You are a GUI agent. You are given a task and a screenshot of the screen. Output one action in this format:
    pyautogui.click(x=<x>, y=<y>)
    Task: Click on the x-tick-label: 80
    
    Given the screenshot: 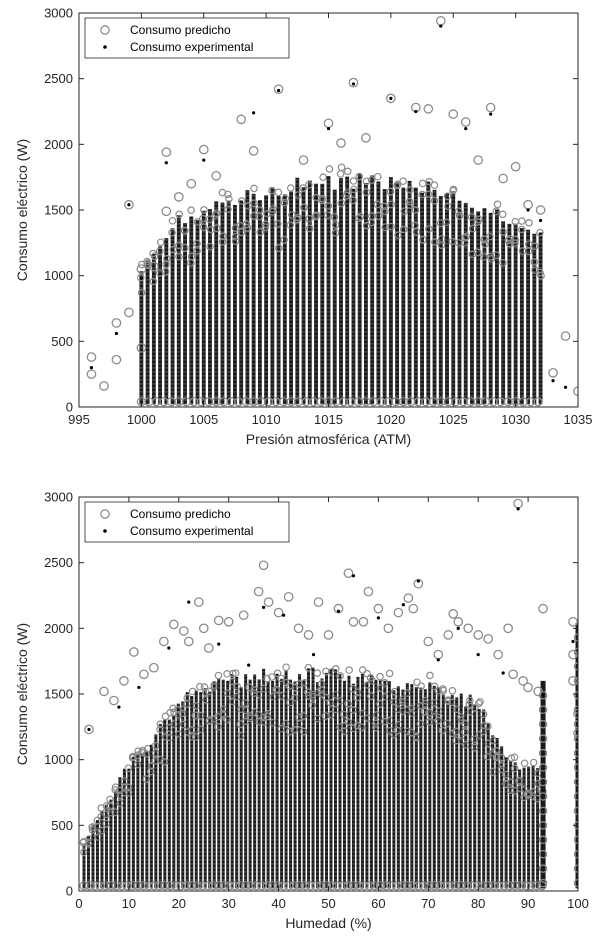 What is the action you would take?
    pyautogui.click(x=478, y=903)
    